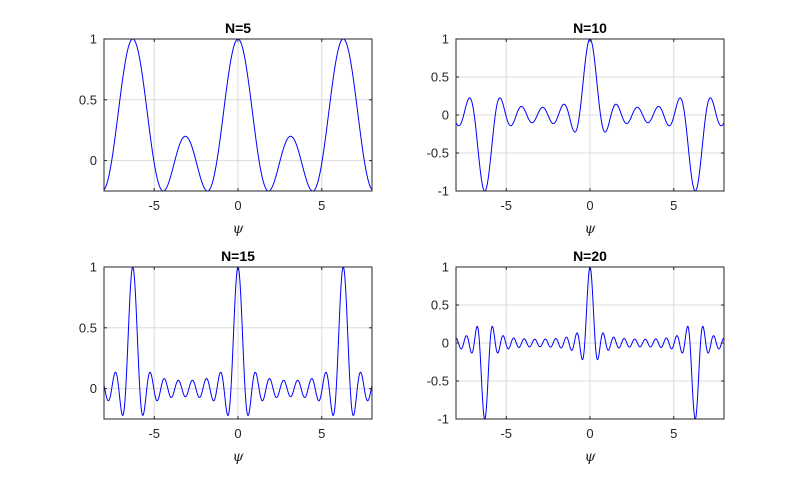 Image resolution: width=800 pixels, height=480 pixels. I want to click on subplot-title: N=15, so click(238, 256).